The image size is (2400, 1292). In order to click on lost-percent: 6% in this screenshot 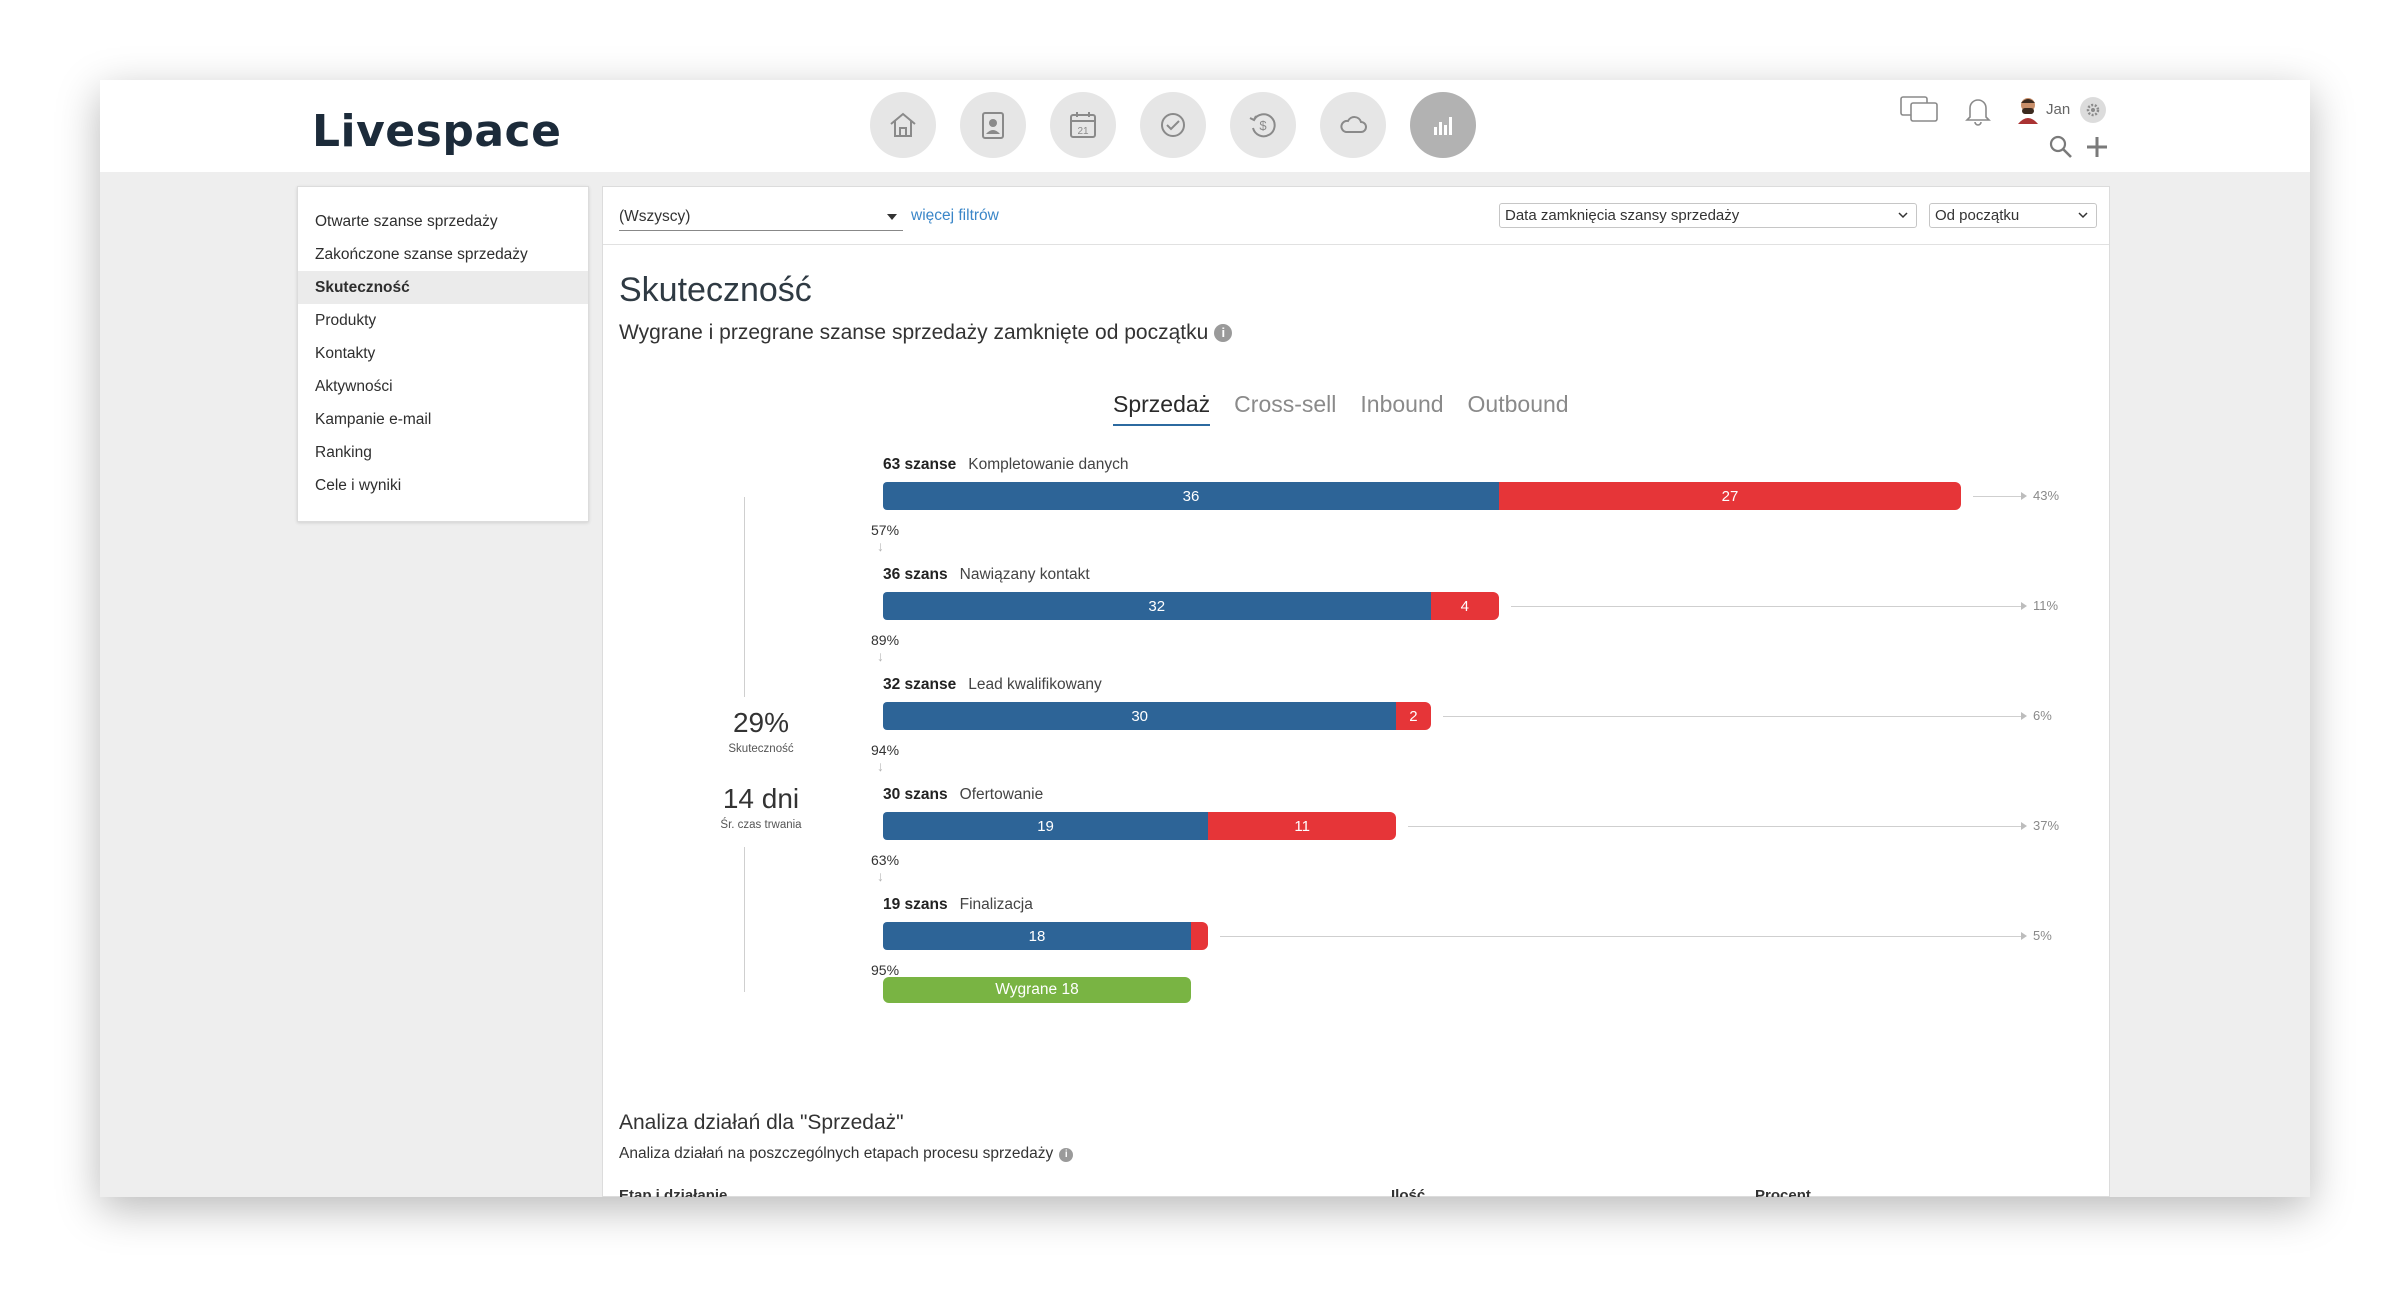, I will do `click(2042, 715)`.